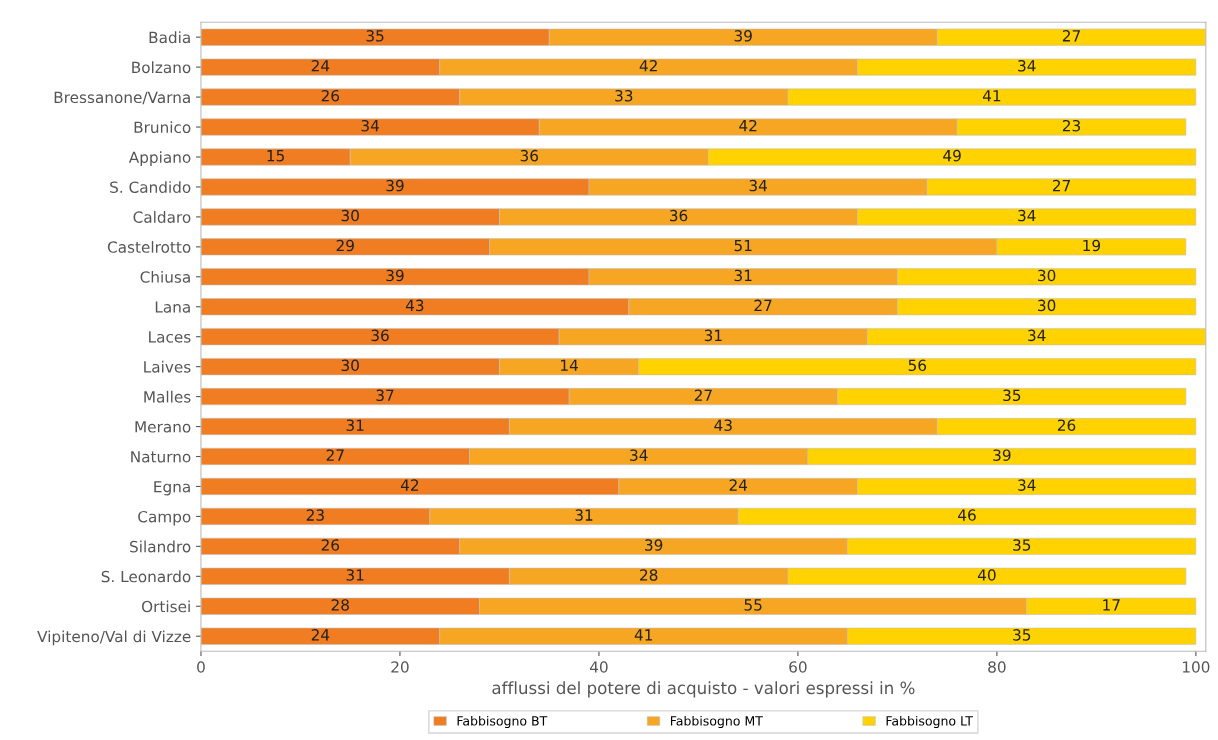  I want to click on data-label: 14, so click(569, 365).